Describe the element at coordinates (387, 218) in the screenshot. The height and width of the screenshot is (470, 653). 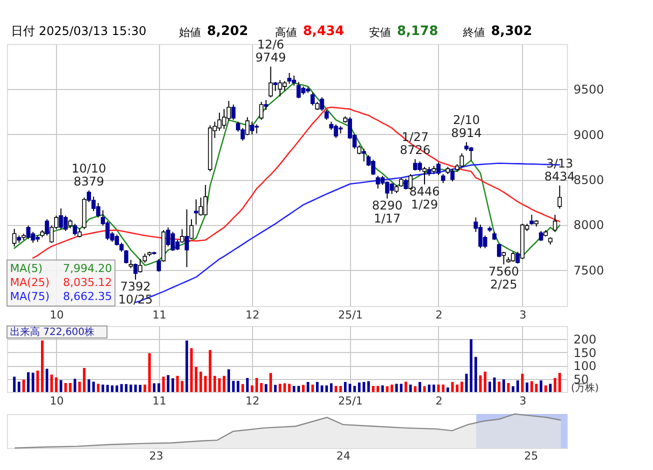
I see `annotation: 1/17` at that location.